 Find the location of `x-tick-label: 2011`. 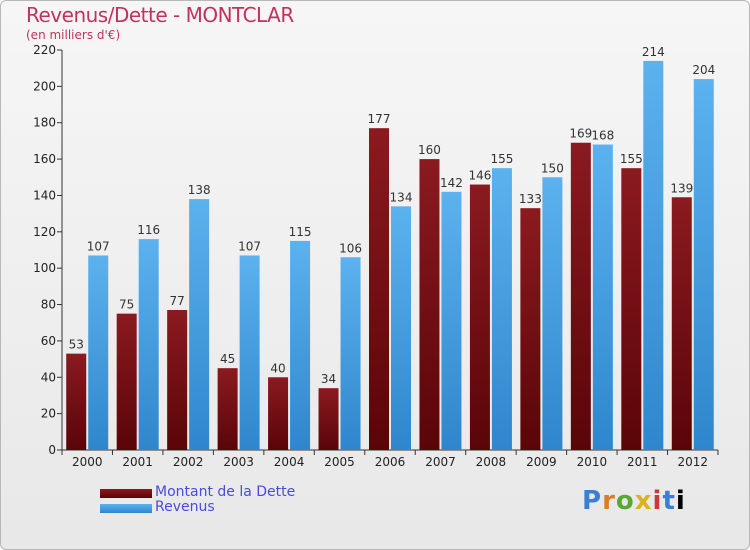

x-tick-label: 2011 is located at coordinates (642, 462).